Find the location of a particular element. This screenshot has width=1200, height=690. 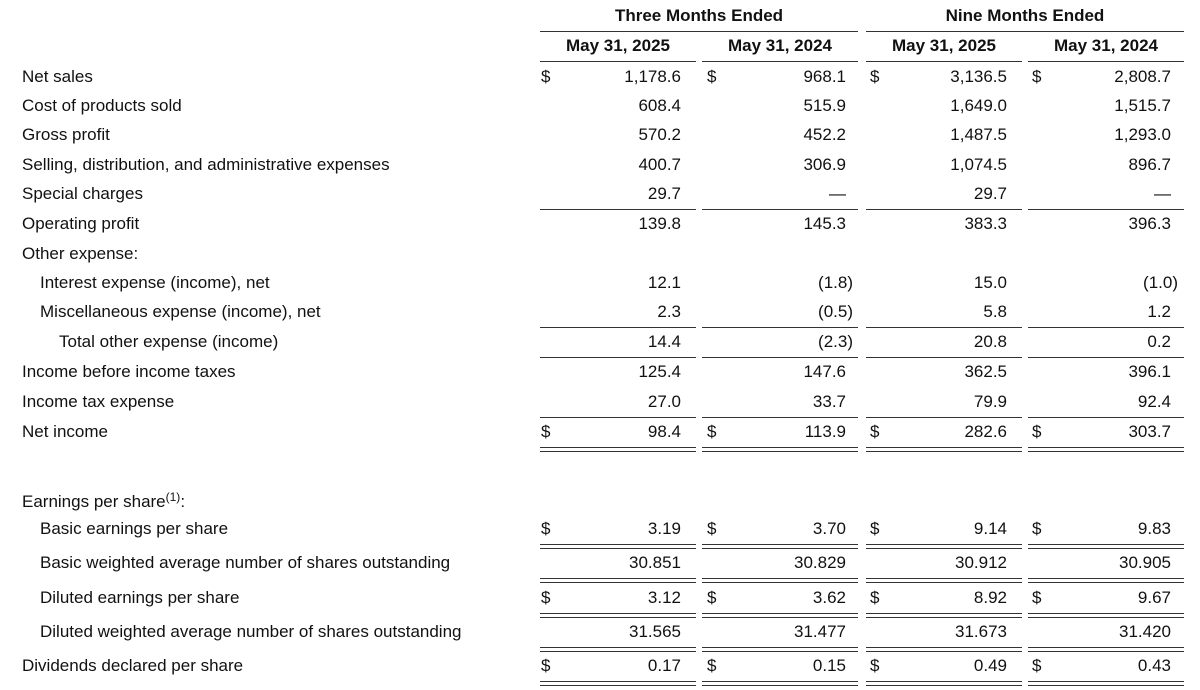

cell-value: 0.43 is located at coordinates (1154, 665).